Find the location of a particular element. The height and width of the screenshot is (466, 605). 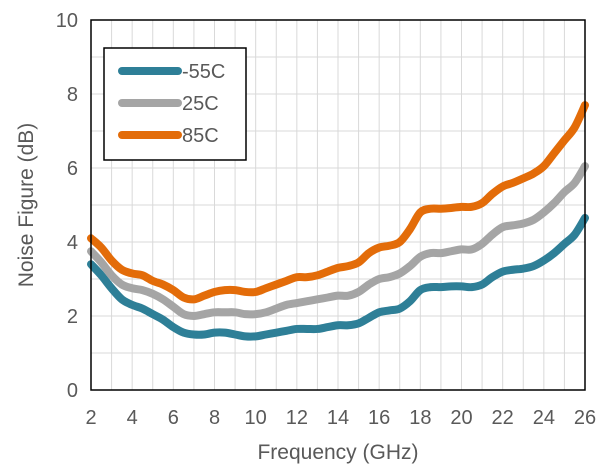

x-tick-label: 16 is located at coordinates (379, 418).